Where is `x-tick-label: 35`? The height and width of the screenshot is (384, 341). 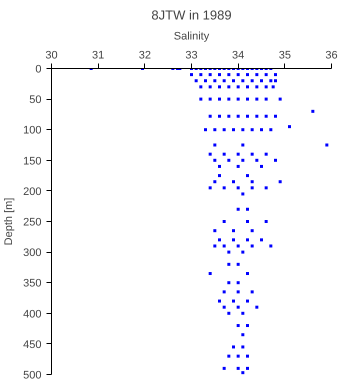 x-tick-label: 35 is located at coordinates (284, 56).